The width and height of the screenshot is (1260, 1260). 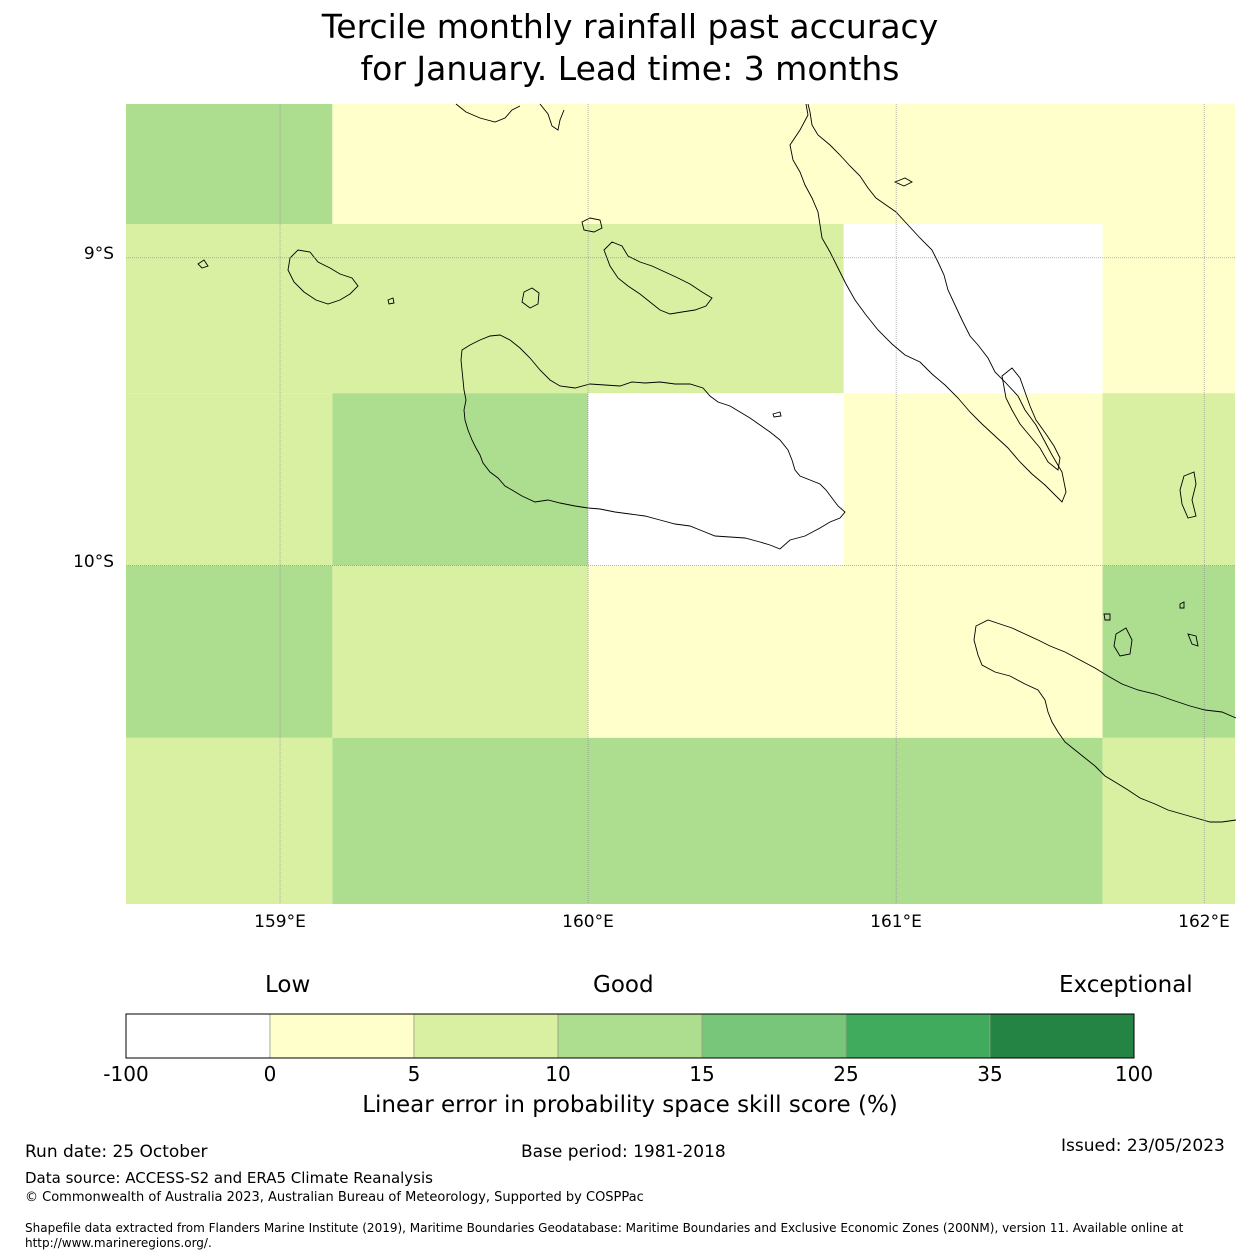 What do you see at coordinates (623, 1152) in the screenshot?
I see `base-period: Base period: 1981-2018` at bounding box center [623, 1152].